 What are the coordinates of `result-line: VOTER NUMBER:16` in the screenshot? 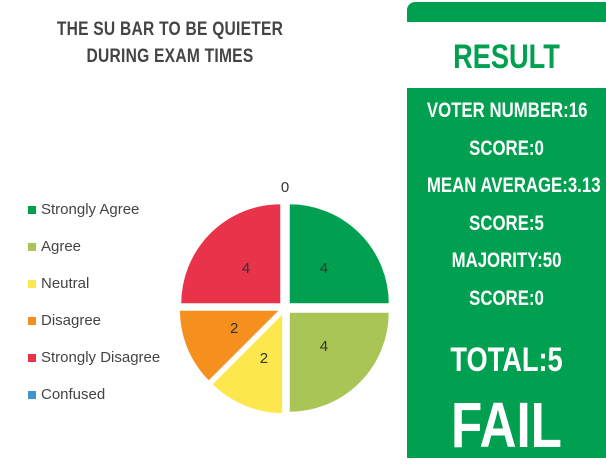 It's located at (506, 111).